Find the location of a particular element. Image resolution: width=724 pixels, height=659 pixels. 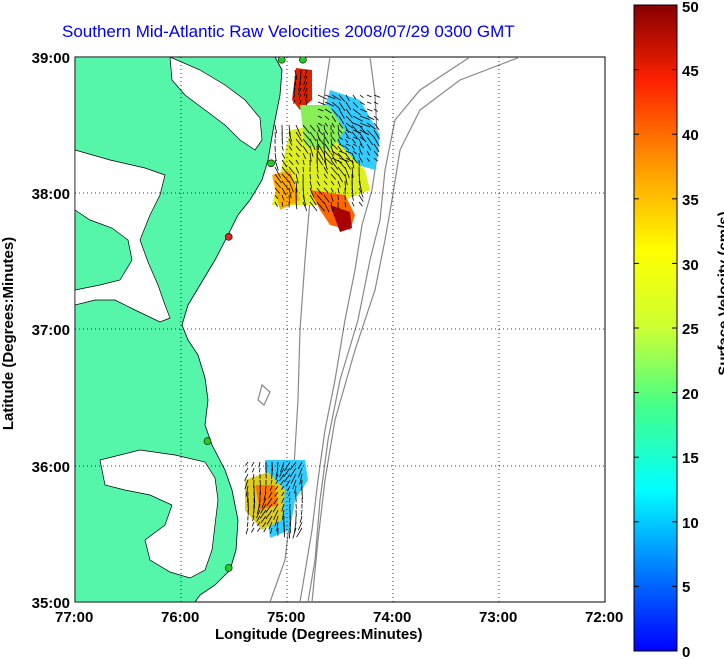

colorbar is located at coordinates (655, 328).